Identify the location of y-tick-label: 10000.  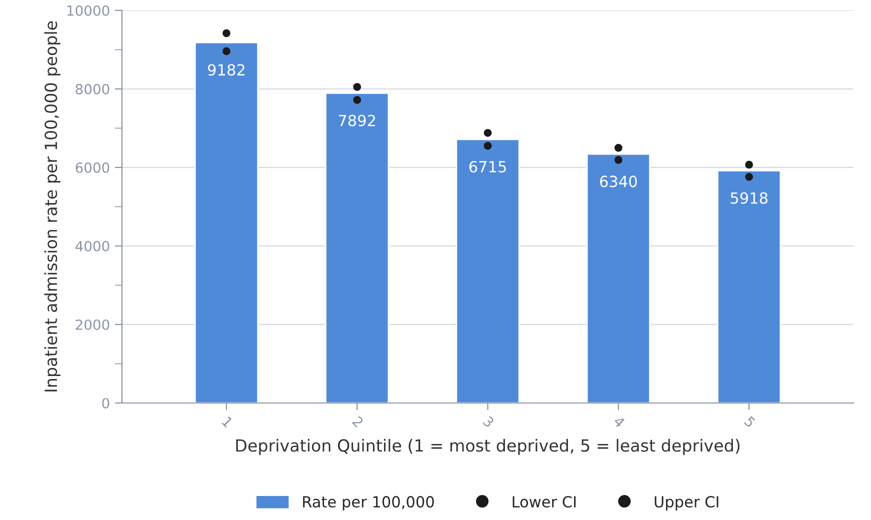
(88, 10).